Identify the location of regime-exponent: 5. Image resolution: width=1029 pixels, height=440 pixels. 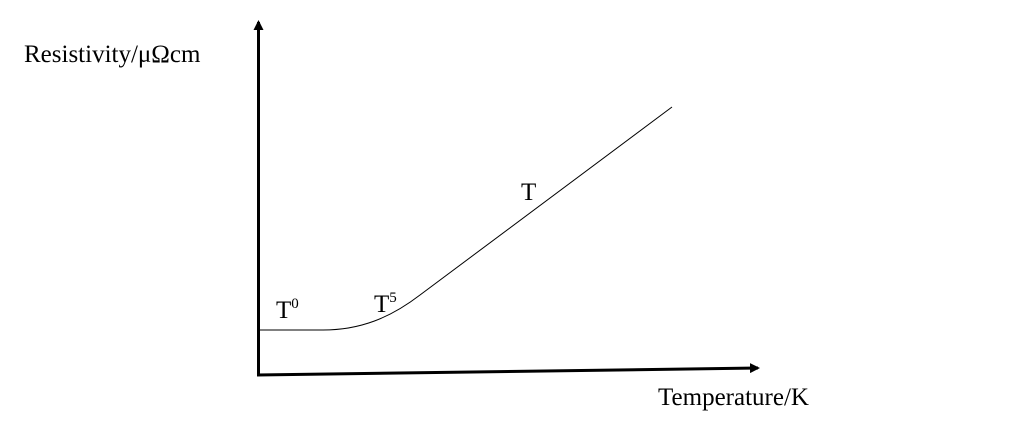
(393, 298).